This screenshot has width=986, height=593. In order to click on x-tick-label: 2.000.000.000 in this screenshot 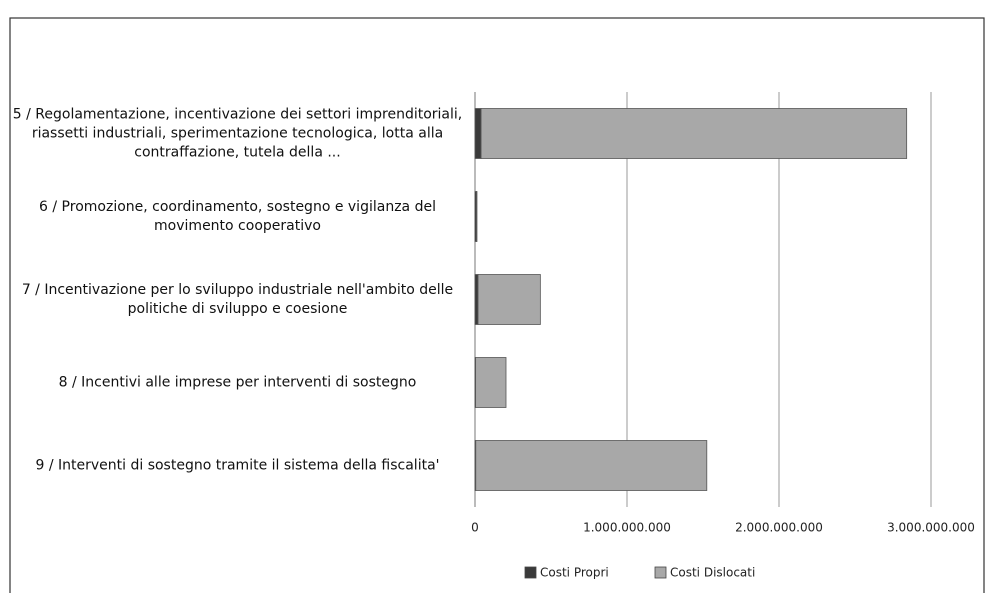, I will do `click(779, 528)`.